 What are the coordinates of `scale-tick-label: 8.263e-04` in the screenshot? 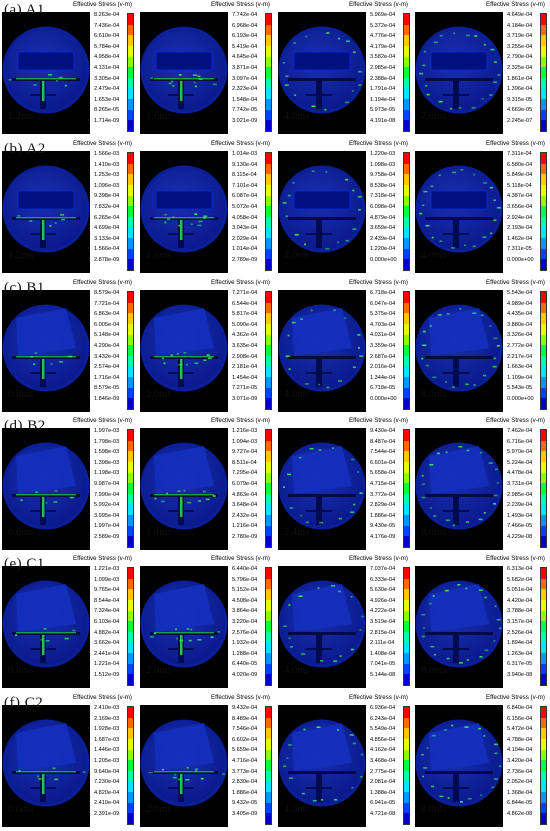 It's located at (107, 15).